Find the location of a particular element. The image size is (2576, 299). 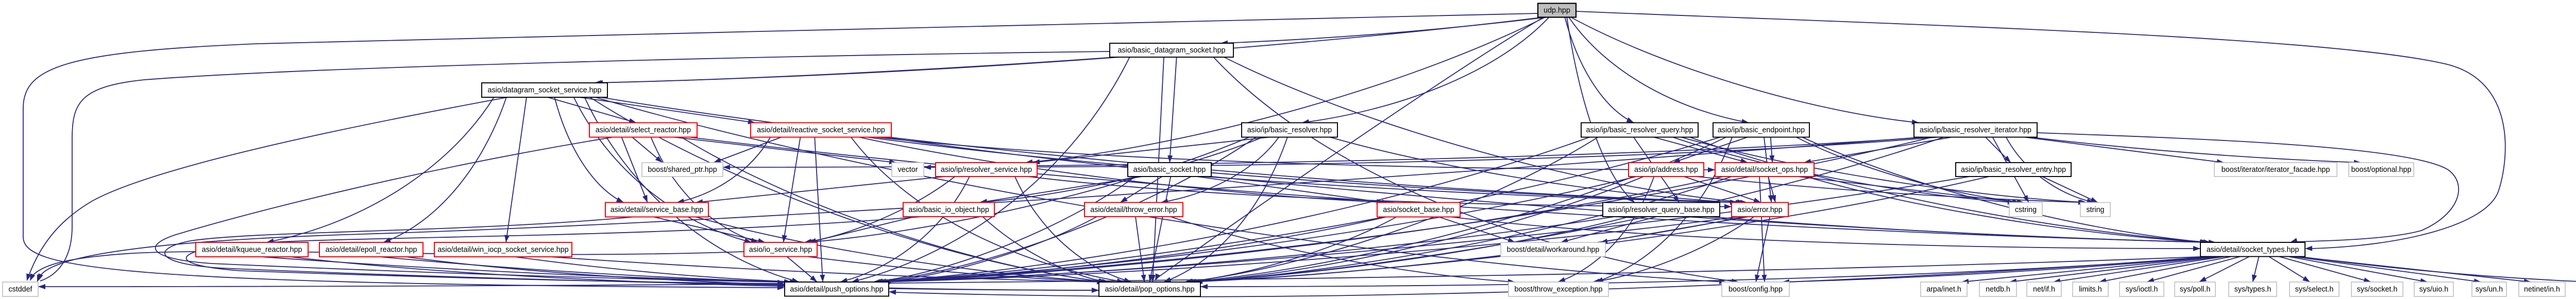

svg-text: asio/ip/basic_resolver.hpp is located at coordinates (1289, 130).